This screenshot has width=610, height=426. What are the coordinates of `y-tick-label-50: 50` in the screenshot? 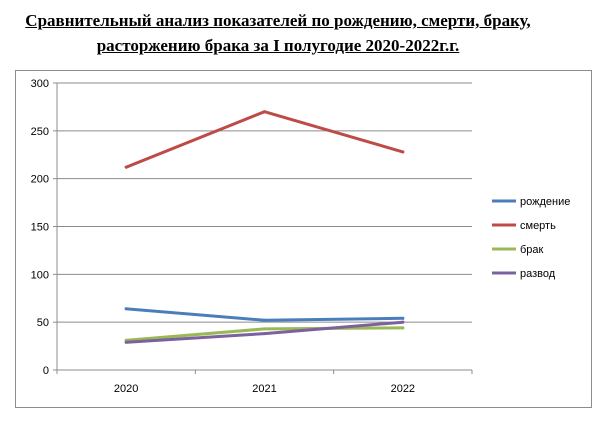 It's located at (43, 323).